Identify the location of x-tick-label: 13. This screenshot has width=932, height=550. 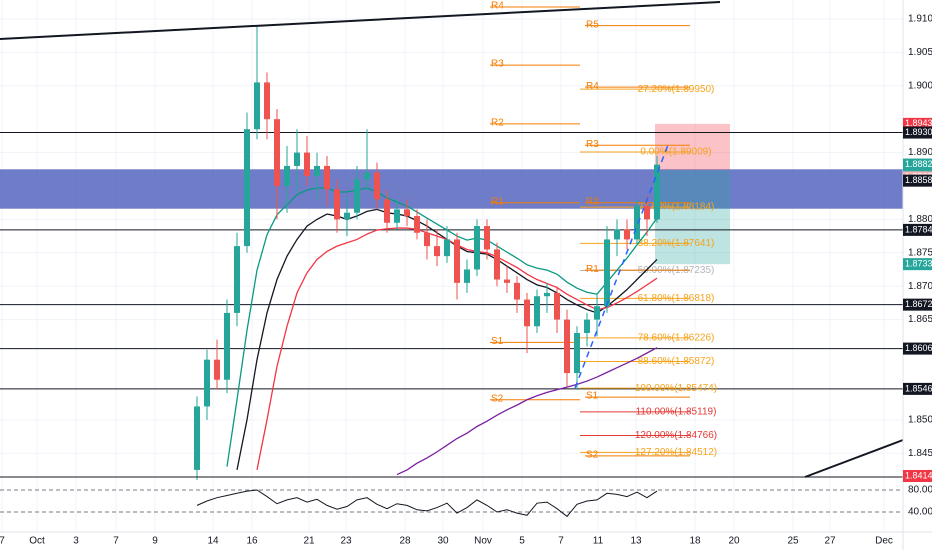
(636, 541).